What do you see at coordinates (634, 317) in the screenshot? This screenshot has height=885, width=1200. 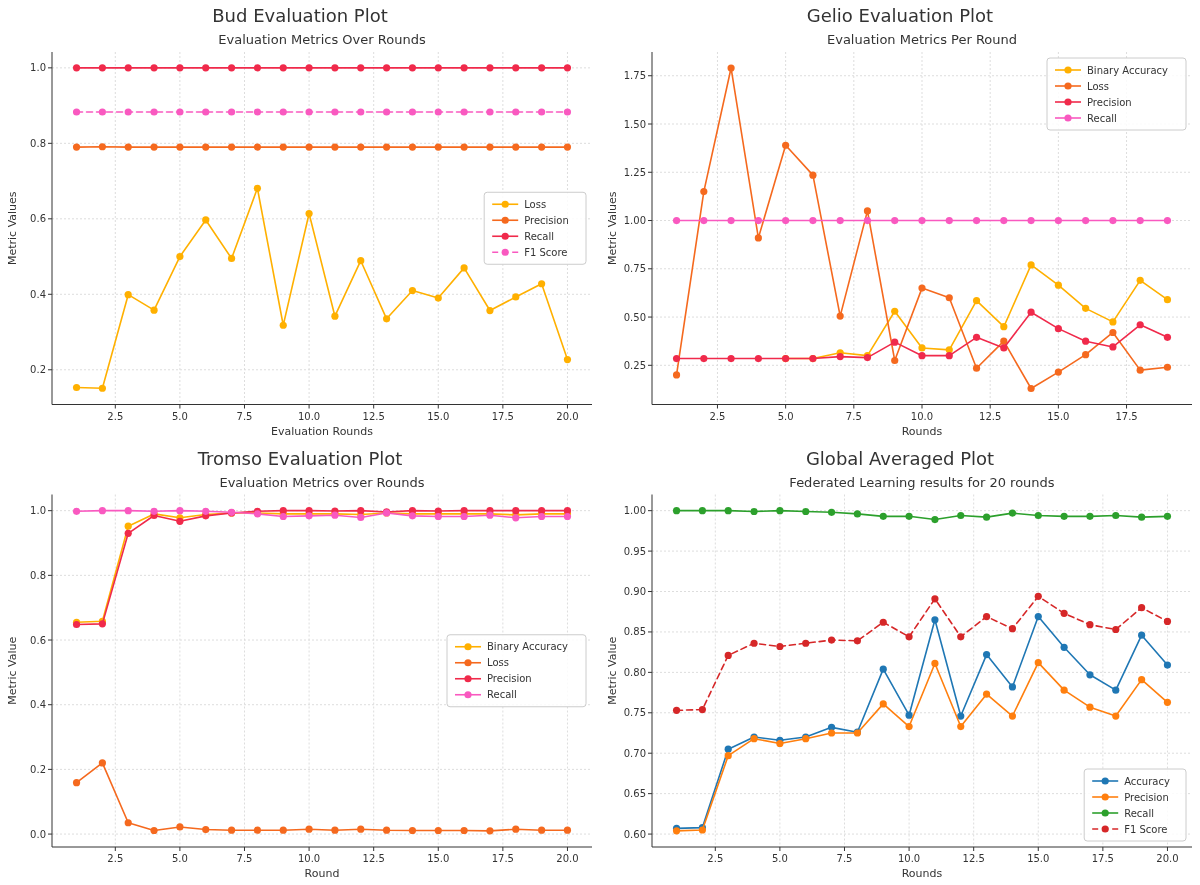 I see `y-tick-label: 0.50` at bounding box center [634, 317].